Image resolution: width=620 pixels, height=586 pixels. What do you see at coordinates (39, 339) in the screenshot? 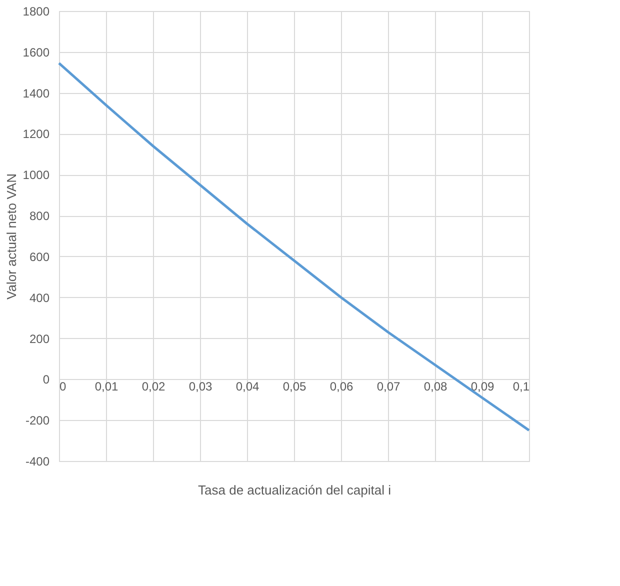
I see `y-tick-label: 200` at bounding box center [39, 339].